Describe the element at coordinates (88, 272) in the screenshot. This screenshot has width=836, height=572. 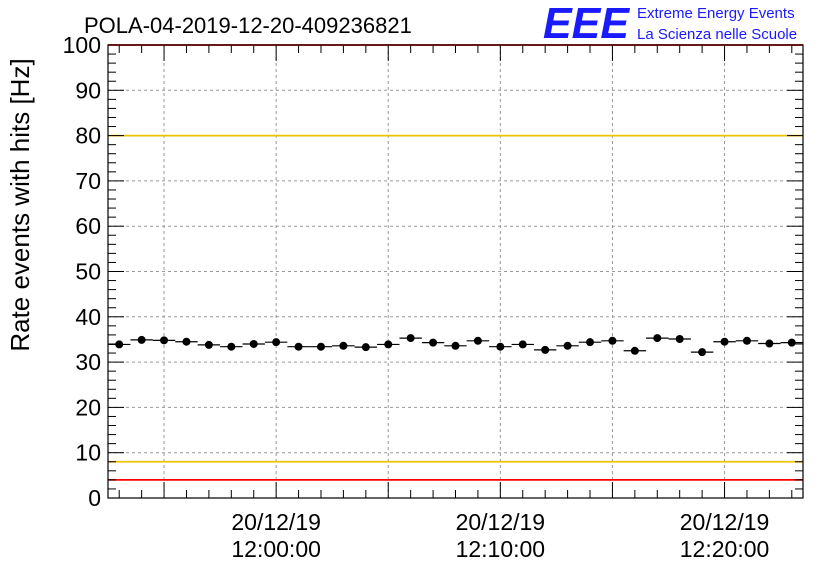
I see `y-tick-label: 50` at that location.